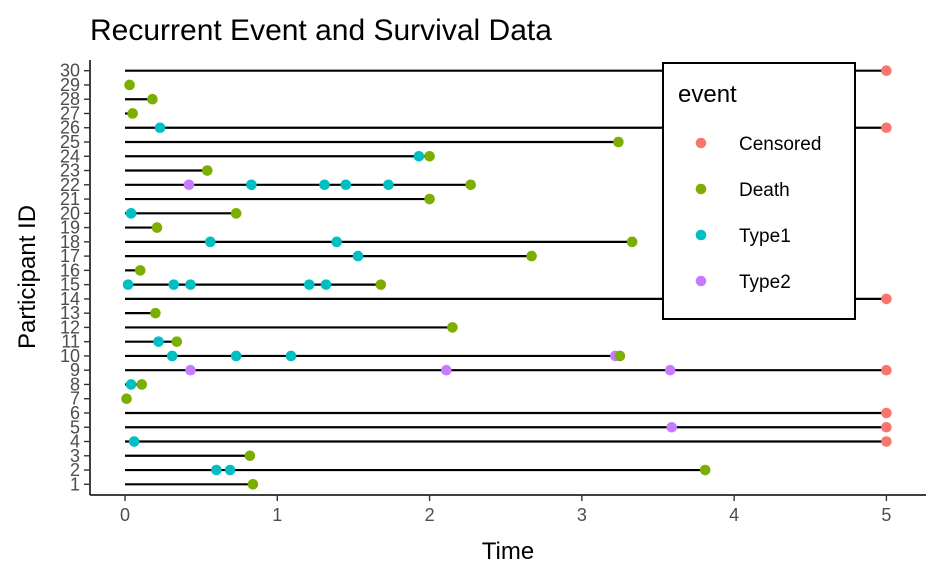 This screenshot has height=582, width=942. I want to click on y-tick-label: 29, so click(70, 85).